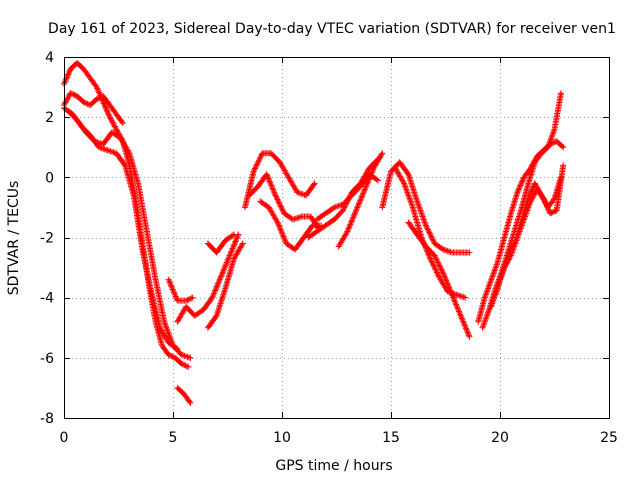 This screenshot has height=480, width=640. I want to click on y-tick-label: 2, so click(49, 118).